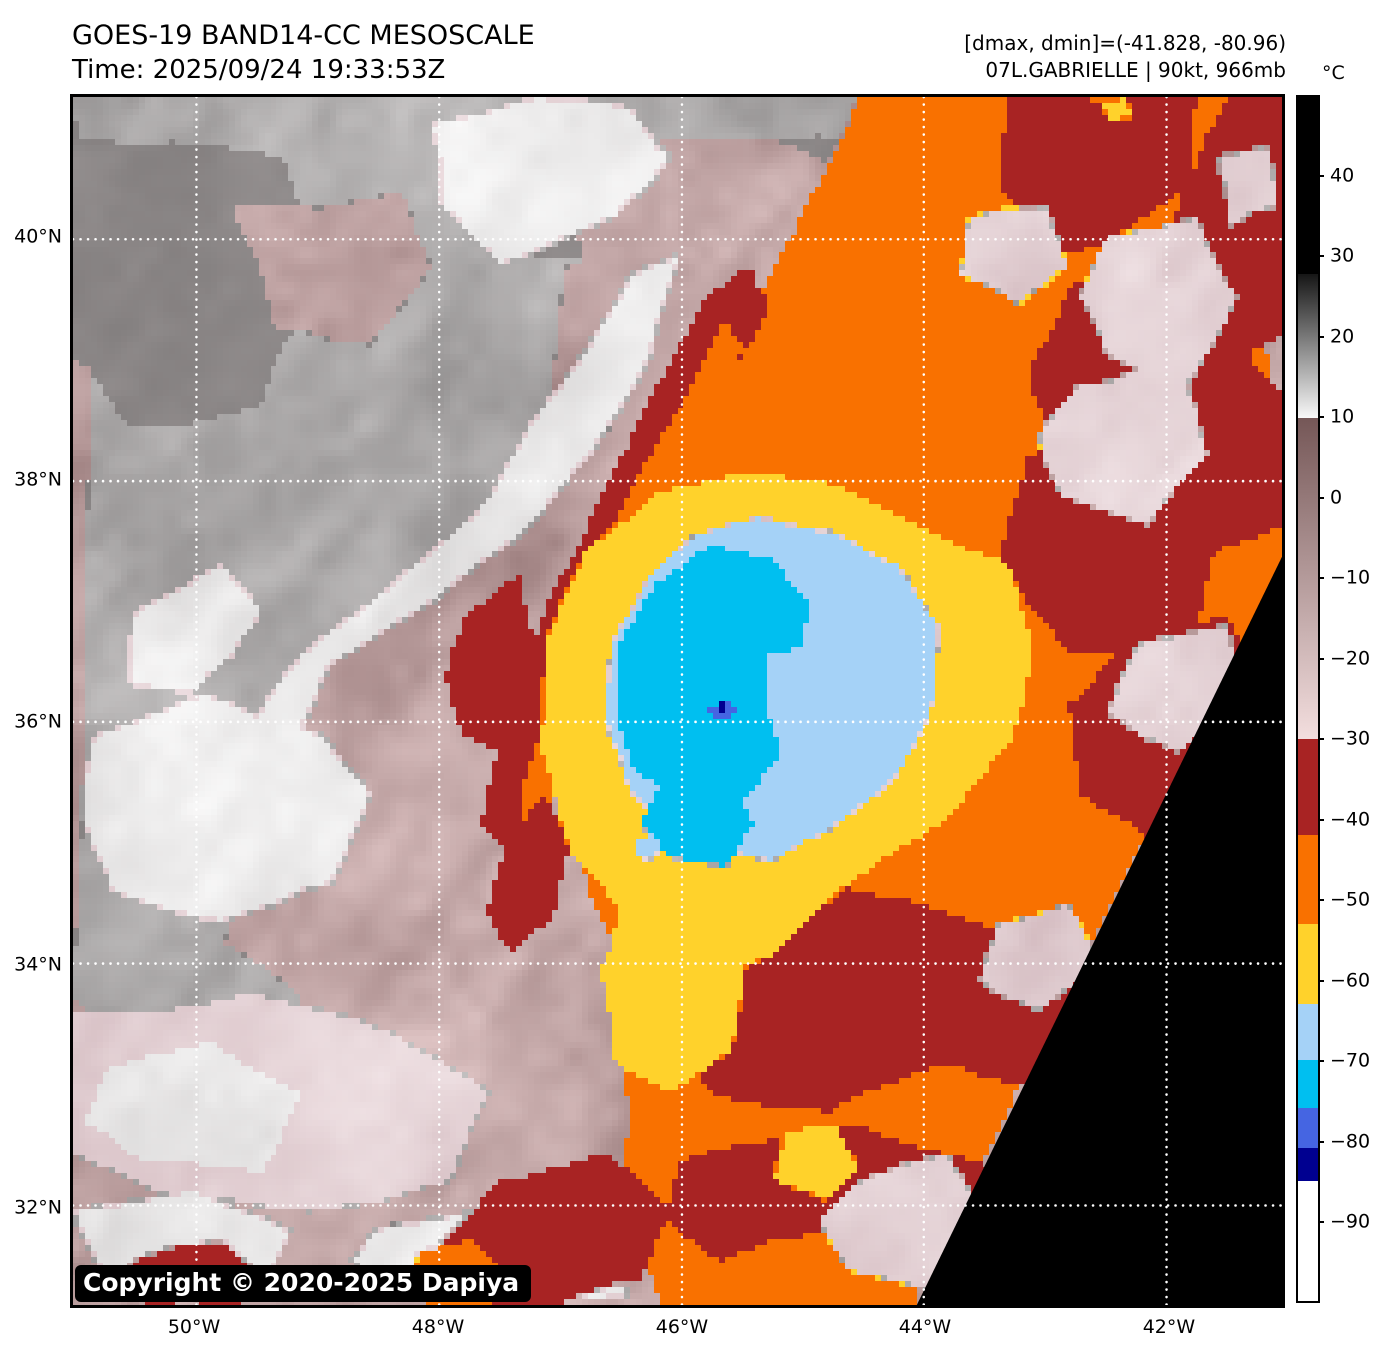 This screenshot has width=1389, height=1359. Describe the element at coordinates (925, 1327) in the screenshot. I see `lon-label-3: 44°W` at that location.